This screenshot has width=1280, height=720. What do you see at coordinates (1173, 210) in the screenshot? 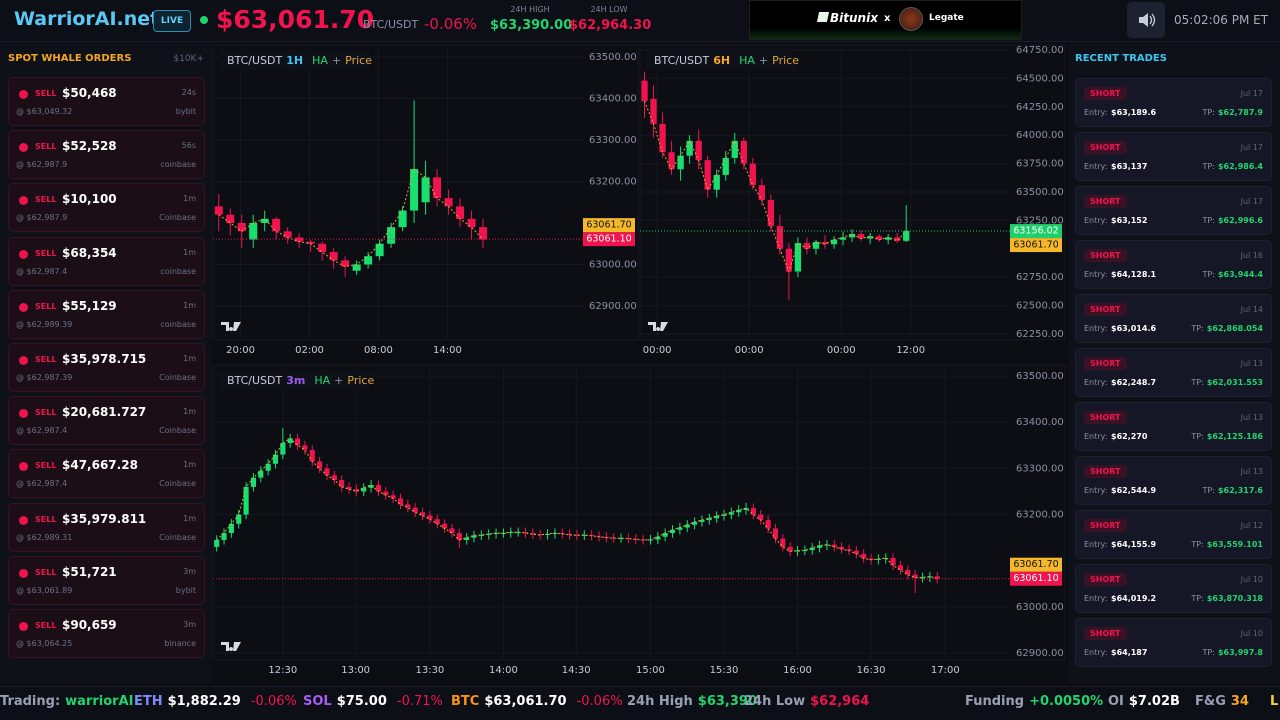
I see `trade-card: SHORT Jul 17 Entry: $63,152 TP: $62,996.6` at bounding box center [1173, 210].